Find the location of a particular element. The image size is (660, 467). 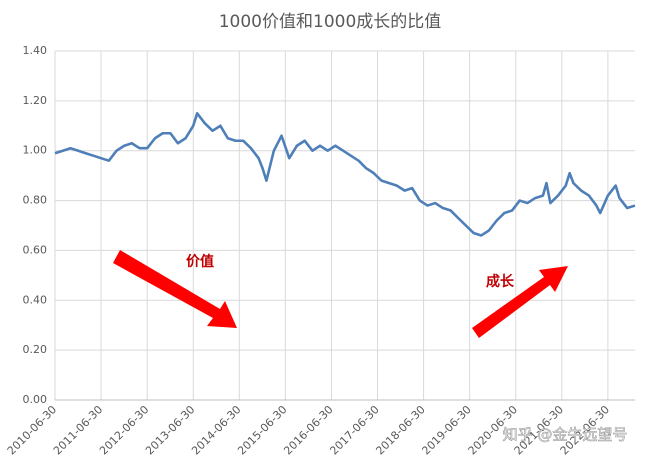

watermark: 知乎 @金牛远望号 is located at coordinates (565, 435).